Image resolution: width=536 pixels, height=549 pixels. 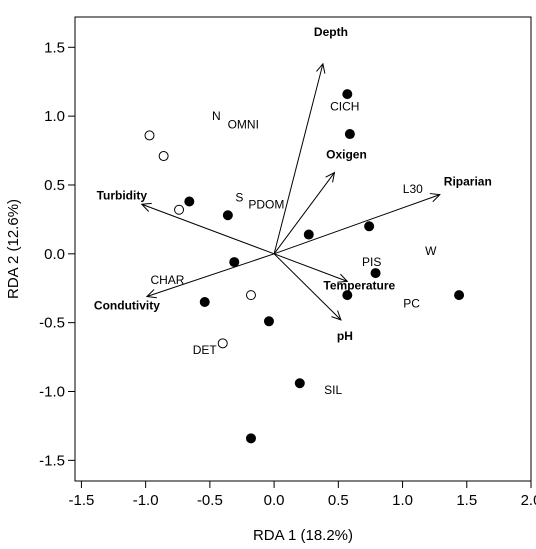 What do you see at coordinates (466, 500) in the screenshot?
I see `x-tick-label: 1.5` at bounding box center [466, 500].